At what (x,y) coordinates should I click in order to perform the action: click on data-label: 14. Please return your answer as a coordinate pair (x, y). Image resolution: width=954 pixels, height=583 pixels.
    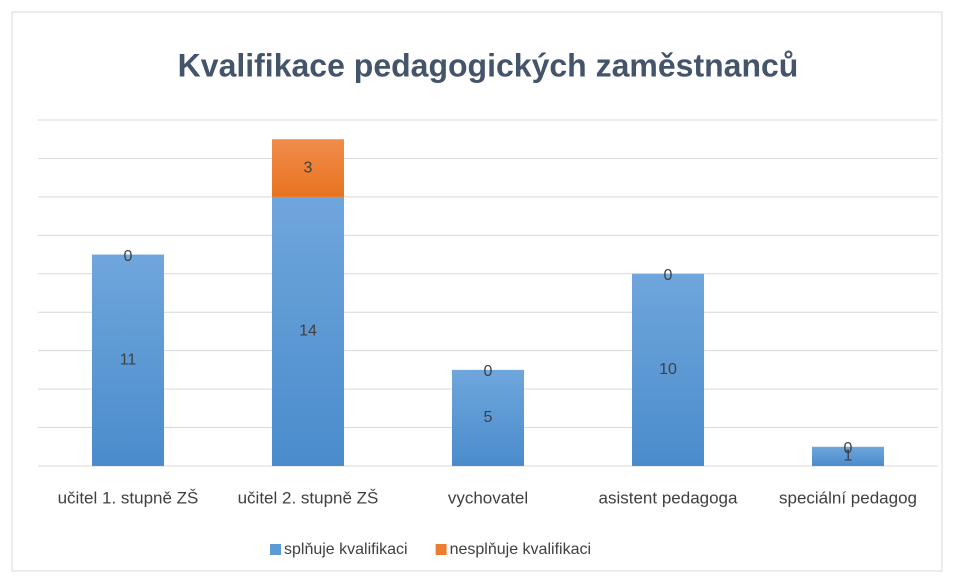
    Looking at the image, I should click on (308, 331).